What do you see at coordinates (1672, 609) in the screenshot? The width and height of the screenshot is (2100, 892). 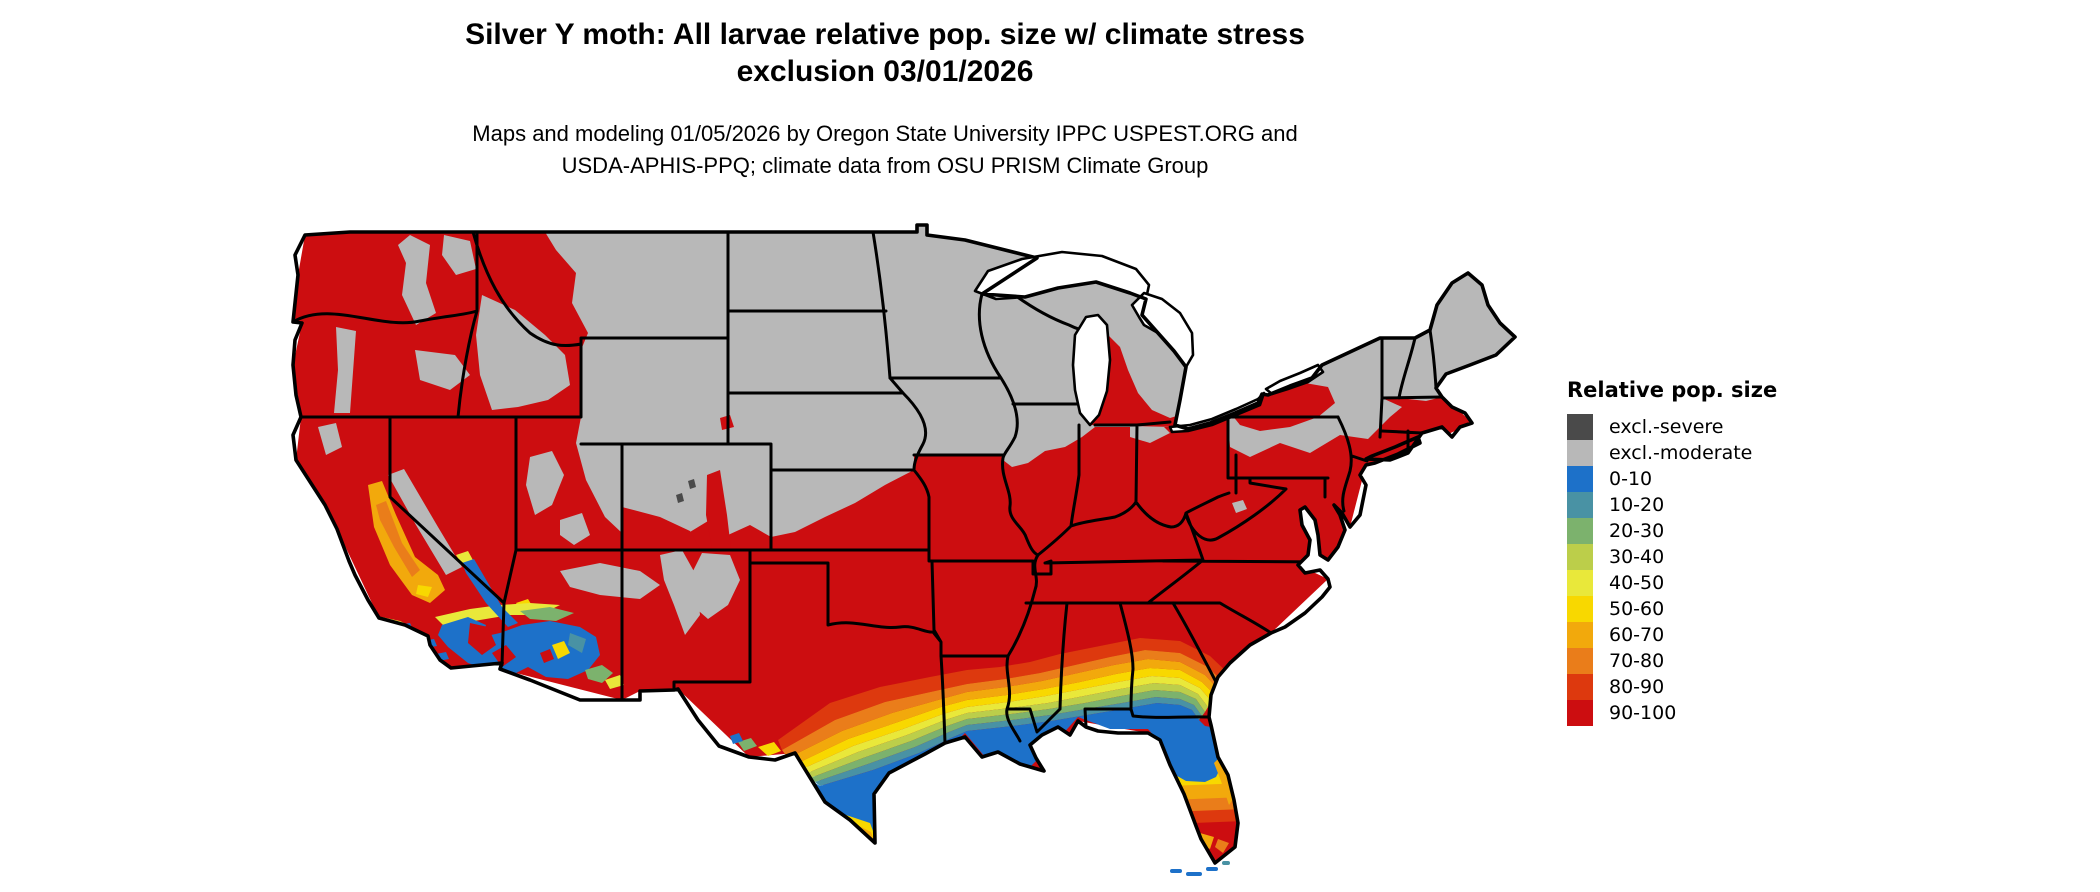 I see `legend-entry-50-60: 50-60` at bounding box center [1672, 609].